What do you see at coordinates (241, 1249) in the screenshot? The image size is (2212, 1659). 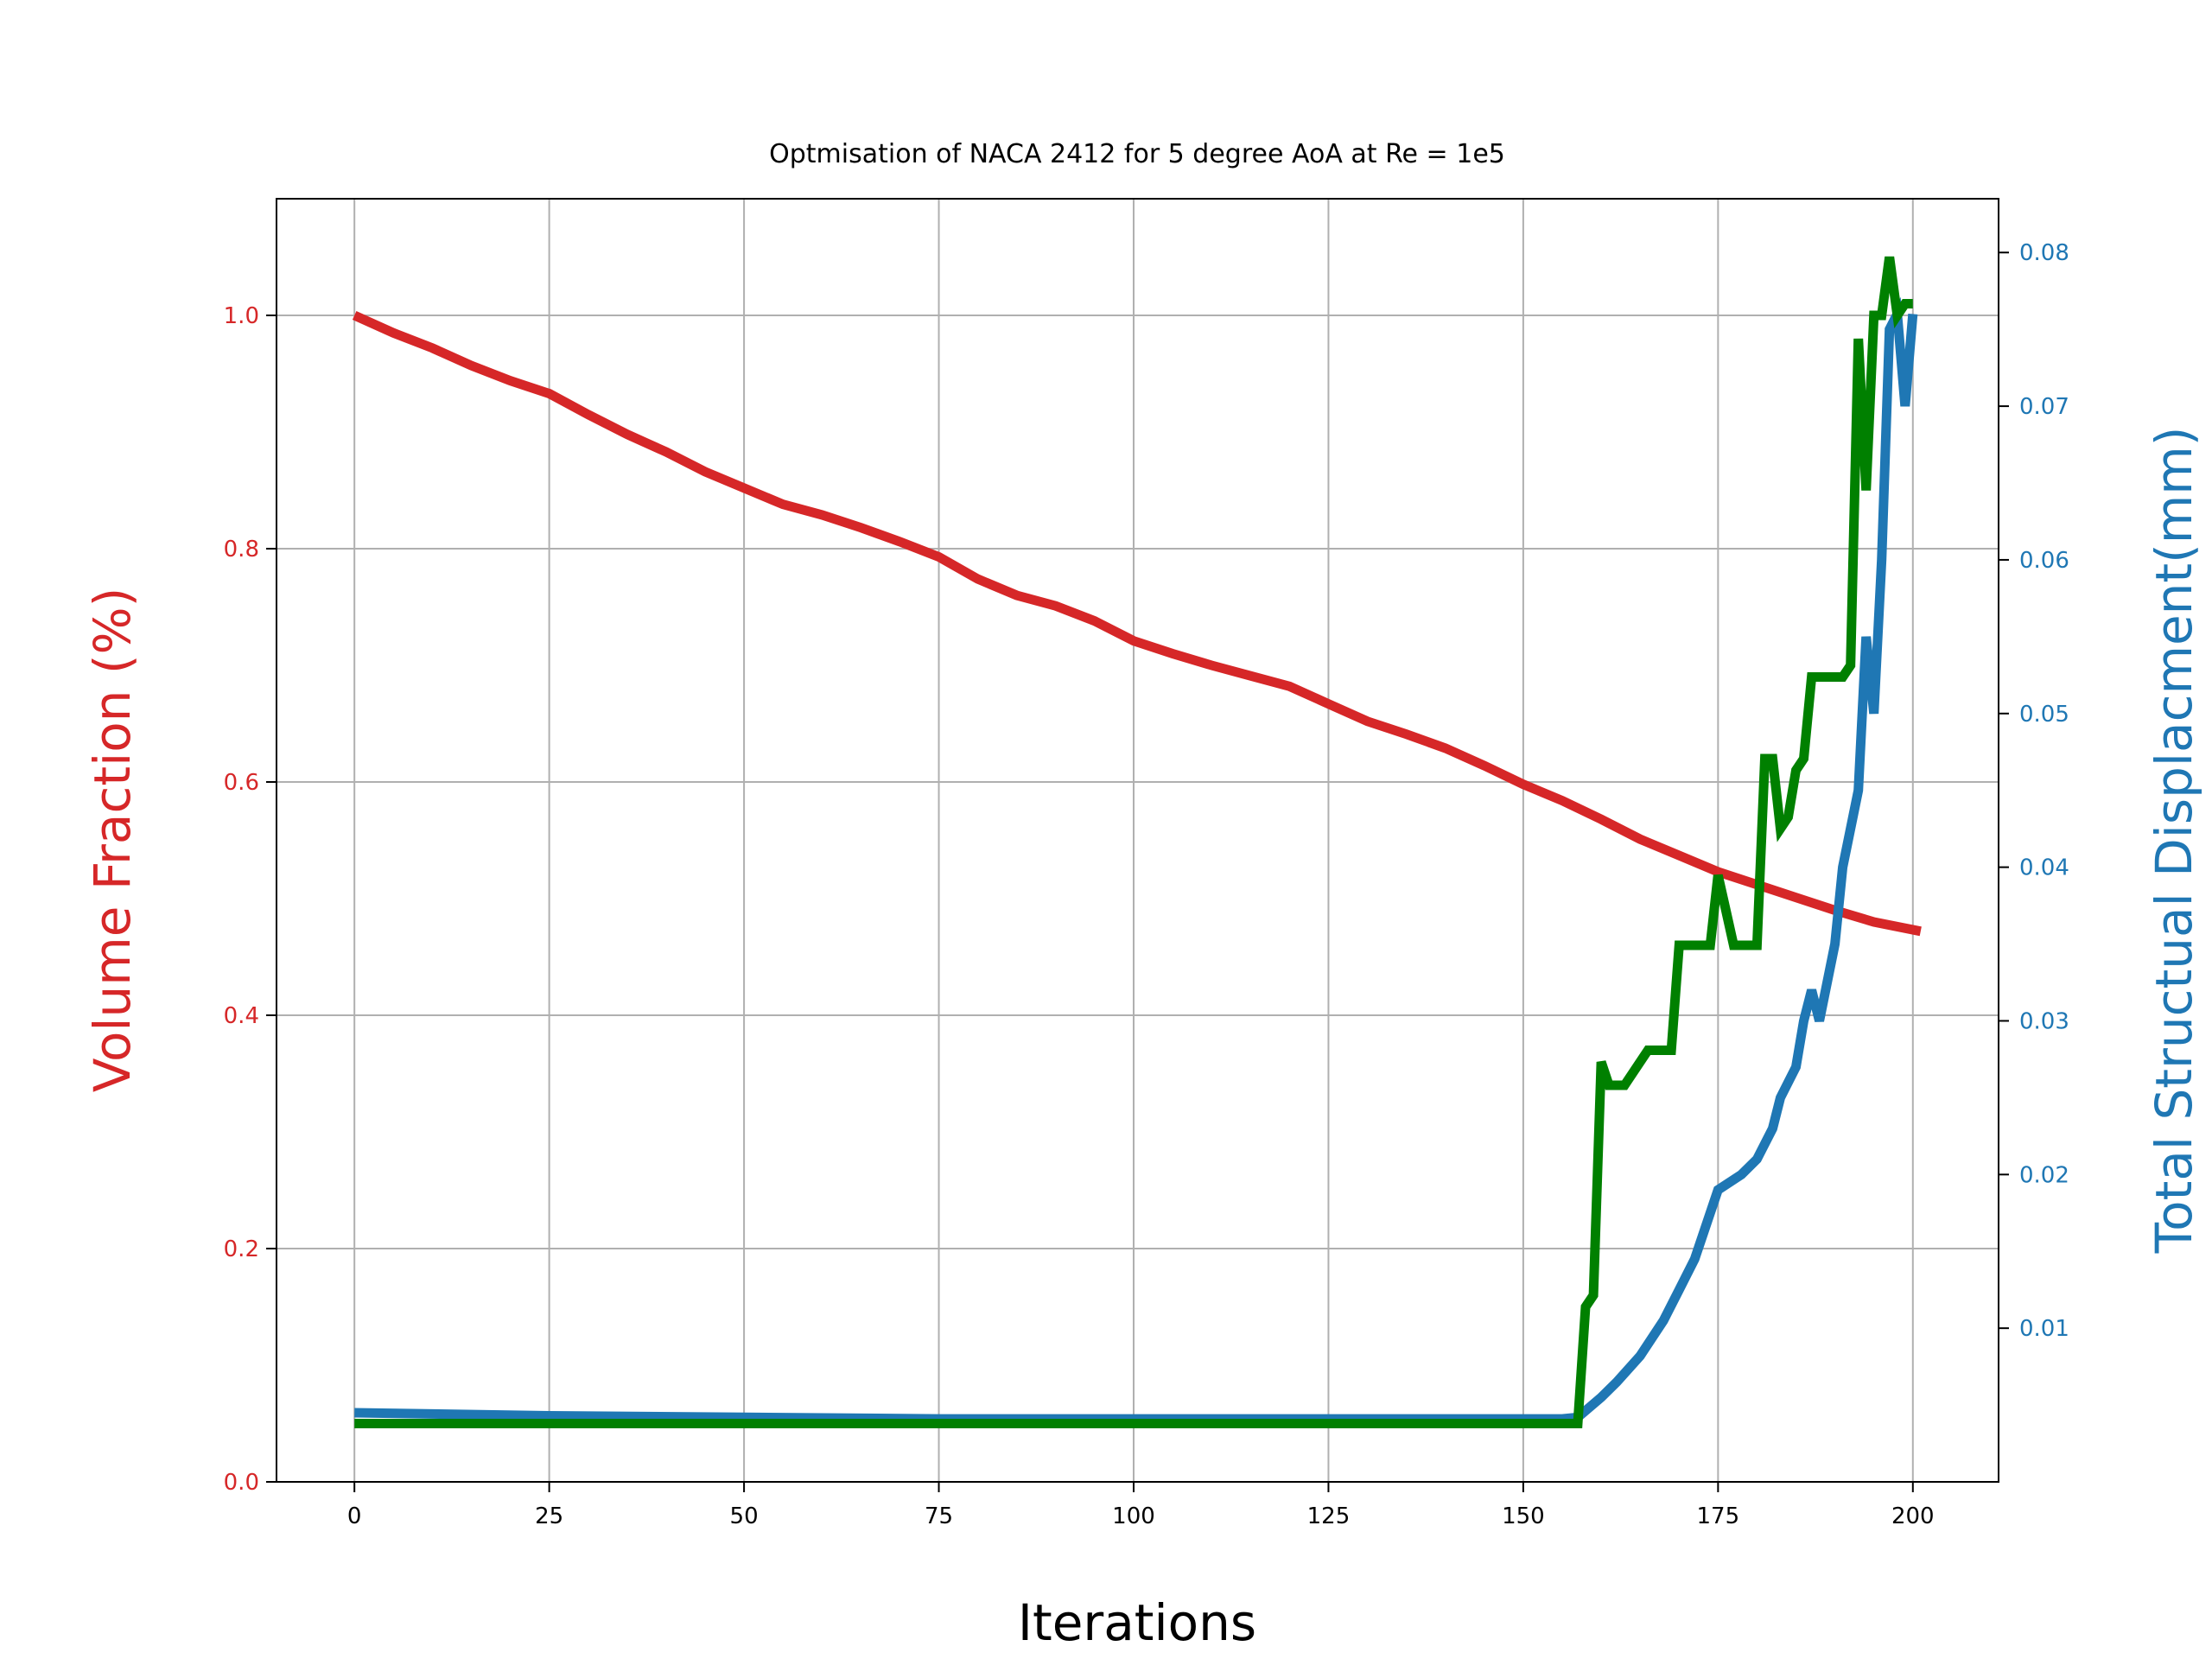 I see `y-left-tick-label: 0.2` at bounding box center [241, 1249].